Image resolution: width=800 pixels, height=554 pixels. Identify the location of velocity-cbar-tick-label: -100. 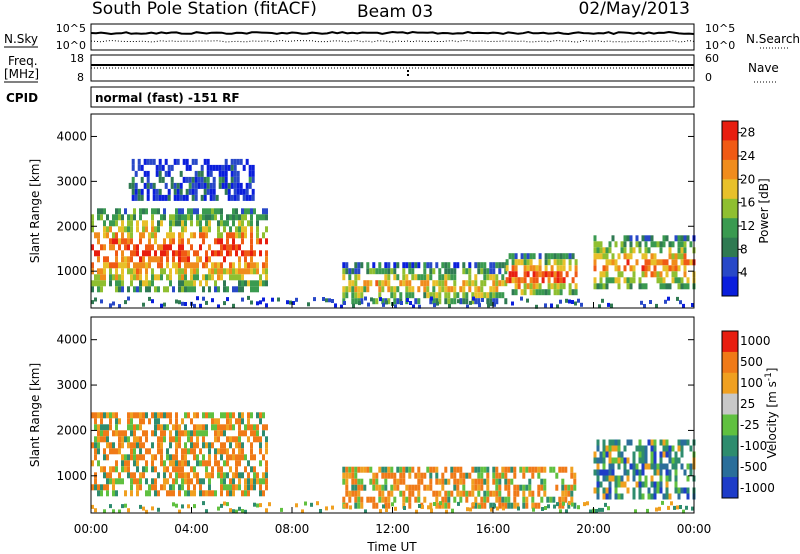
(753, 446).